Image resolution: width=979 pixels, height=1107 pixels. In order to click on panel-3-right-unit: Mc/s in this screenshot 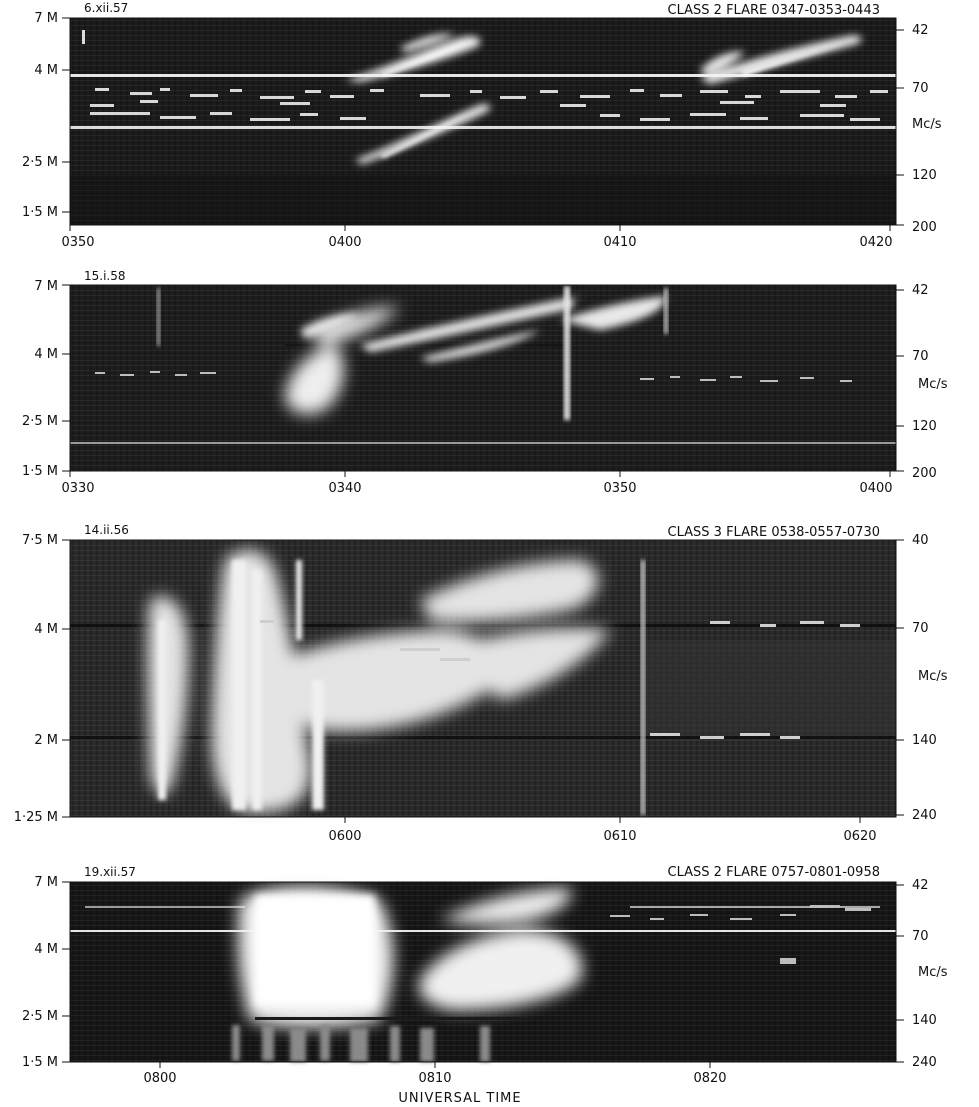, I will do `click(933, 676)`.